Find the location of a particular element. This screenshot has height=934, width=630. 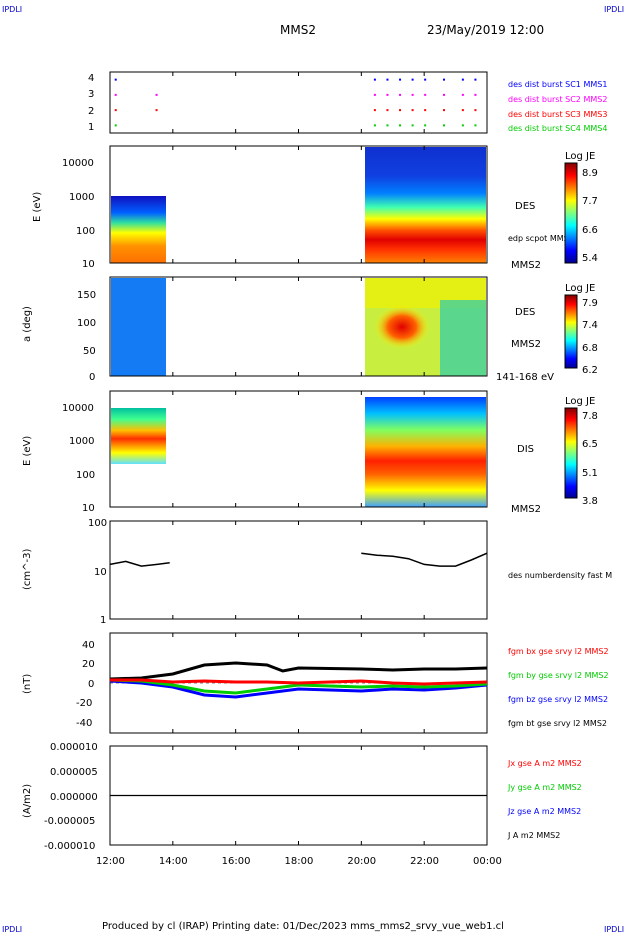

legend-item: Jz gse A m2 MMS2 is located at coordinates (544, 811).